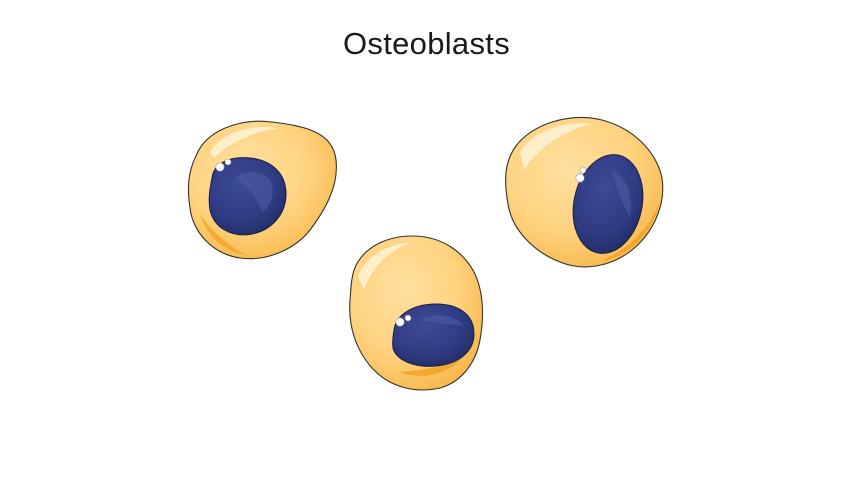  I want to click on nucleus-center, so click(433, 335).